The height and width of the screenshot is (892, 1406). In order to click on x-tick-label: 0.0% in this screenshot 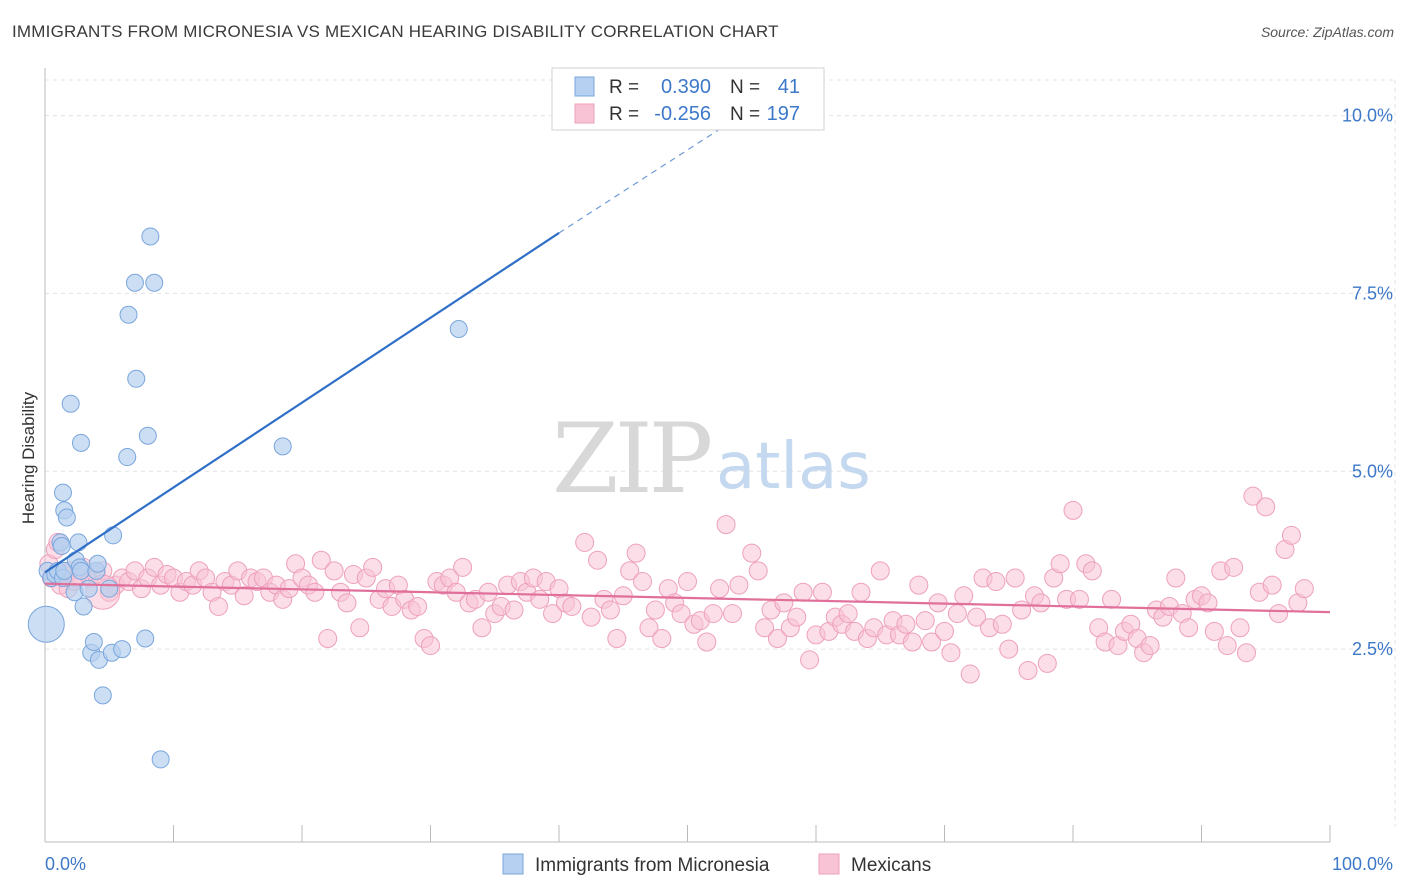, I will do `click(65, 864)`.